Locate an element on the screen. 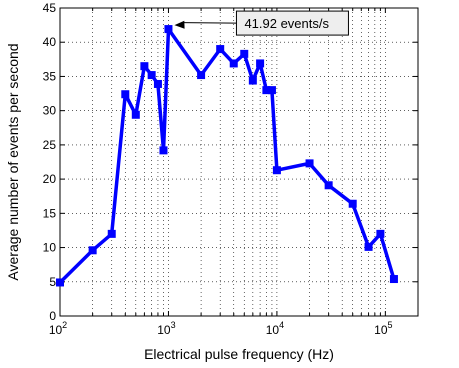 The width and height of the screenshot is (459, 368). y-tick-label: 25 is located at coordinates (50, 145).